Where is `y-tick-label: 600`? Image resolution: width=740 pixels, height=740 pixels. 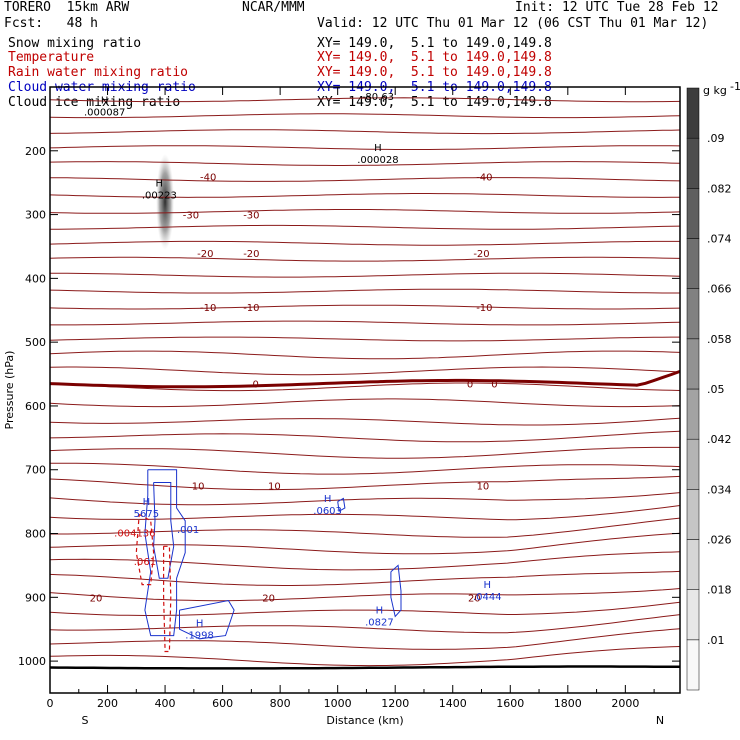 y-tick-label: 600 is located at coordinates (35, 406).